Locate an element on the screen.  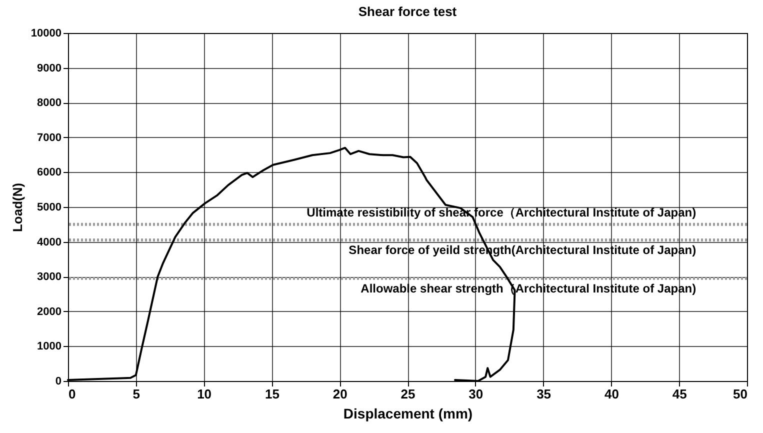
x-tick-label: 0 is located at coordinates (72, 394).